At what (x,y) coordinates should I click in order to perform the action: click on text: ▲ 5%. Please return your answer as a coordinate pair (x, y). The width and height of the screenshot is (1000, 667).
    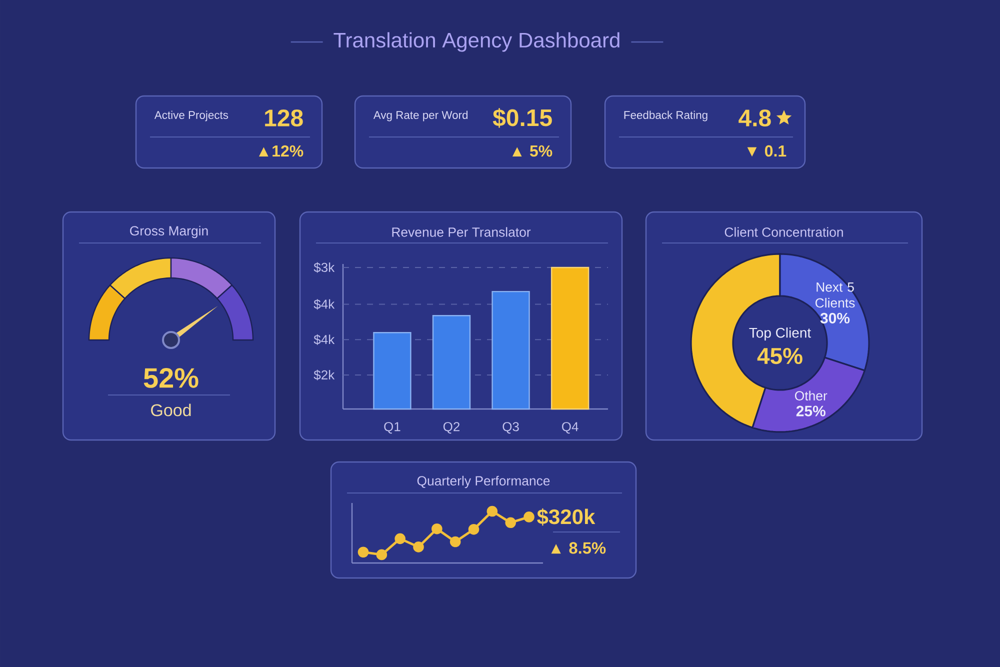
    Looking at the image, I should click on (532, 151).